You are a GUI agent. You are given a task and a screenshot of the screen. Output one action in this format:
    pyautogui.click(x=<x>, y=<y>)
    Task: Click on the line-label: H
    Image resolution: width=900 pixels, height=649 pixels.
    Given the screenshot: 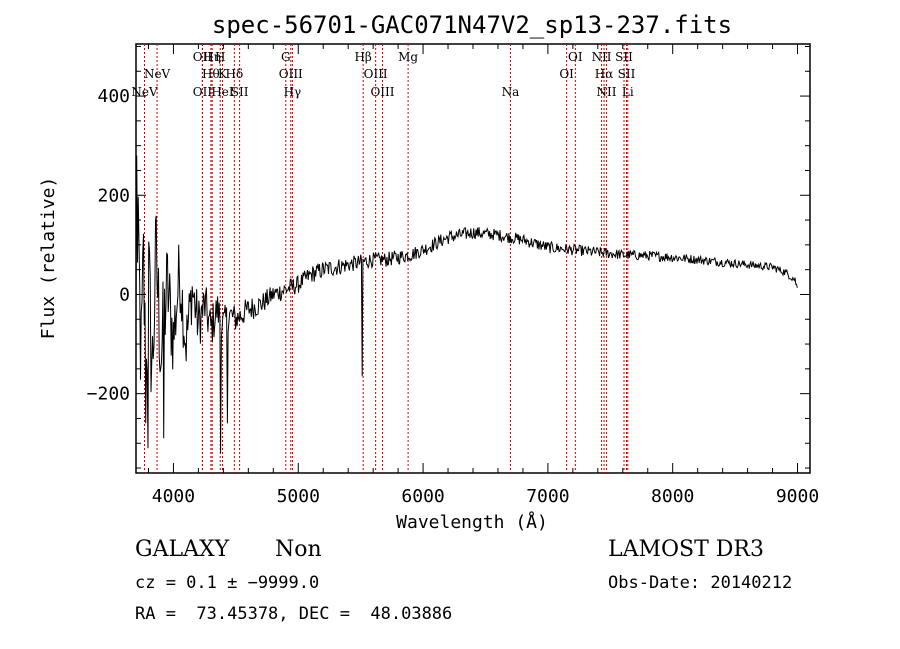 What is the action you would take?
    pyautogui.click(x=220, y=57)
    